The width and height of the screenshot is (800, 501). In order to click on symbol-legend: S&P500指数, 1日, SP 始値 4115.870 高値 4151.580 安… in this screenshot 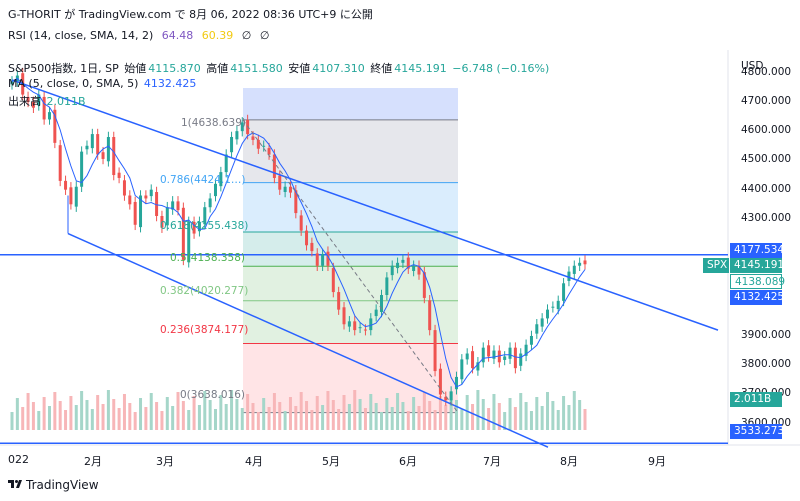, I will do `click(279, 68)`.